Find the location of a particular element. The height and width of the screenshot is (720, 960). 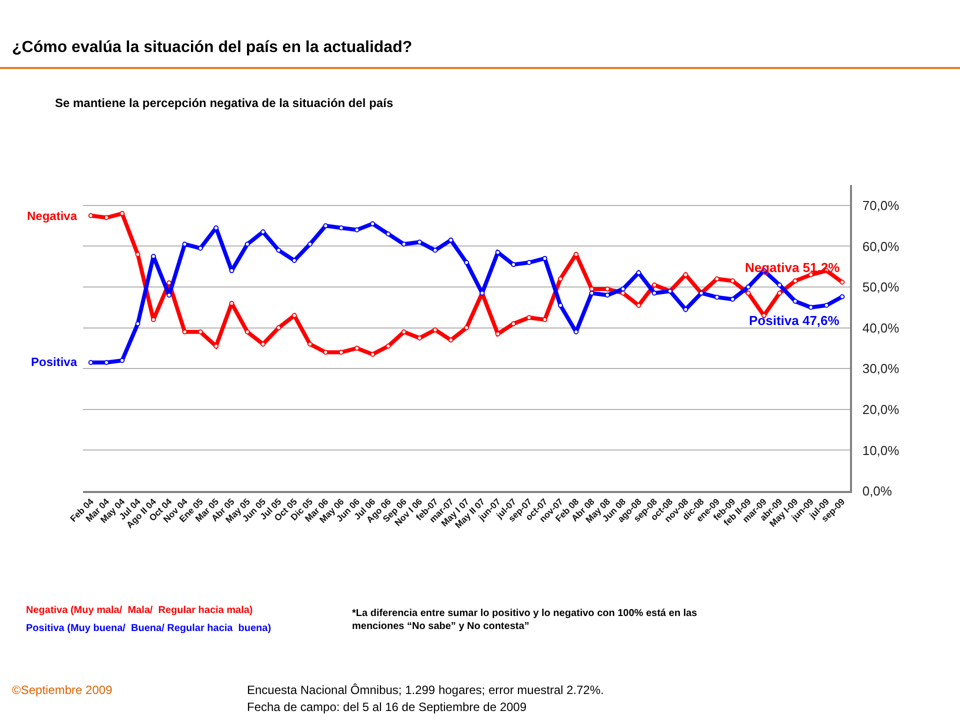

y-tick-label: 30,0% is located at coordinates (881, 368).